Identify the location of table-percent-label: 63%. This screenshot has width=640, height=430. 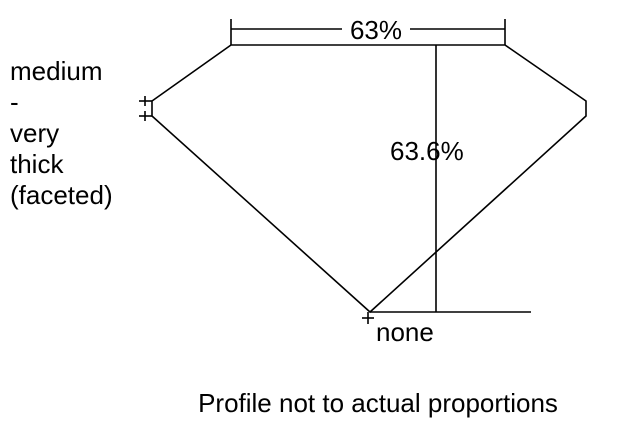
(376, 30).